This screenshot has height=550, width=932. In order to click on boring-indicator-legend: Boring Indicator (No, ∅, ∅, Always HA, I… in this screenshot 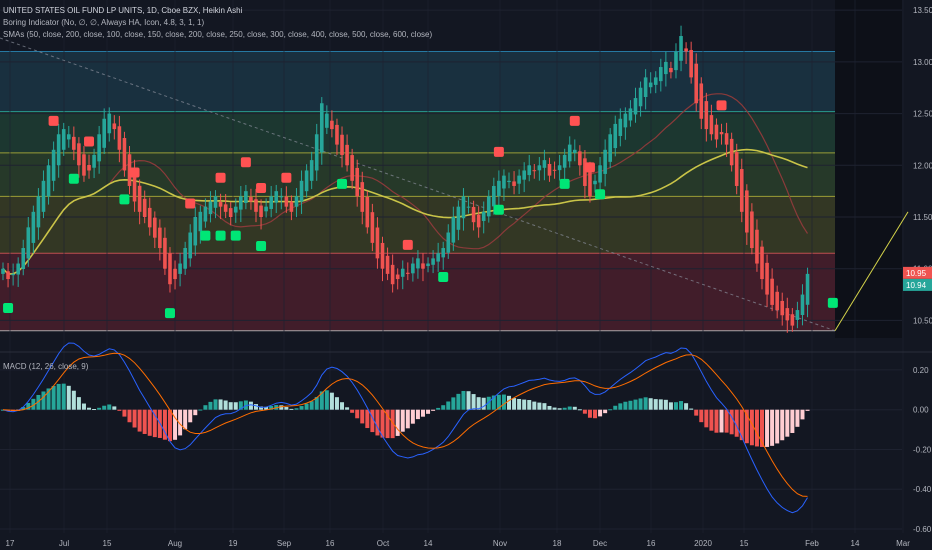, I will do `click(104, 22)`.